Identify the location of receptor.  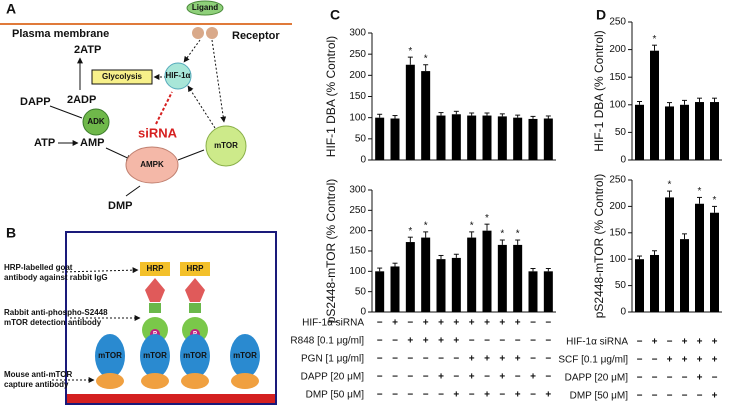
(212, 33).